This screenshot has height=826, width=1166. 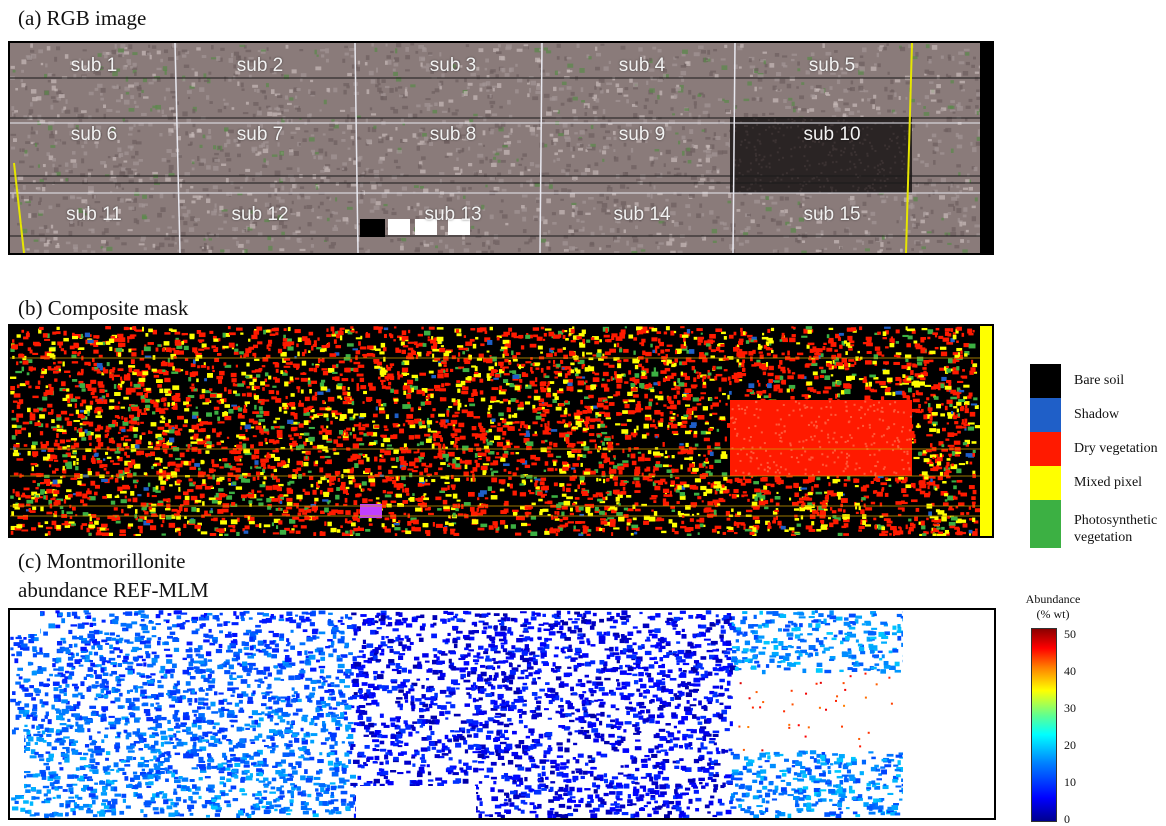 What do you see at coordinates (260, 214) in the screenshot?
I see `subplot-label: sub 12` at bounding box center [260, 214].